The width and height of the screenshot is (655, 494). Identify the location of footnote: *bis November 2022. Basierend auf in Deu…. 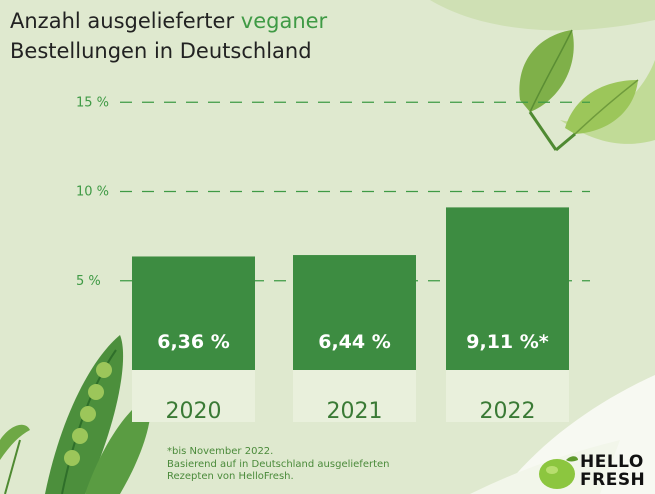
(278, 465).